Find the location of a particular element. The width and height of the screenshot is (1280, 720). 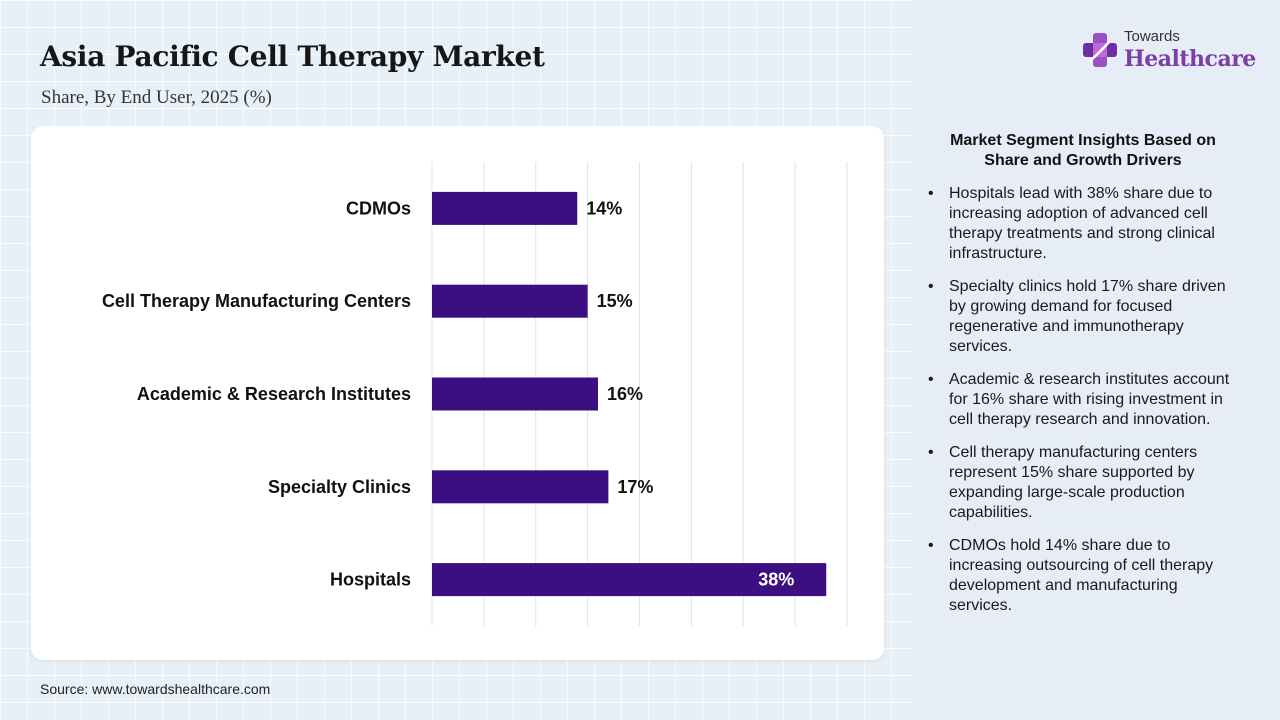

data-label: 15% is located at coordinates (615, 301).